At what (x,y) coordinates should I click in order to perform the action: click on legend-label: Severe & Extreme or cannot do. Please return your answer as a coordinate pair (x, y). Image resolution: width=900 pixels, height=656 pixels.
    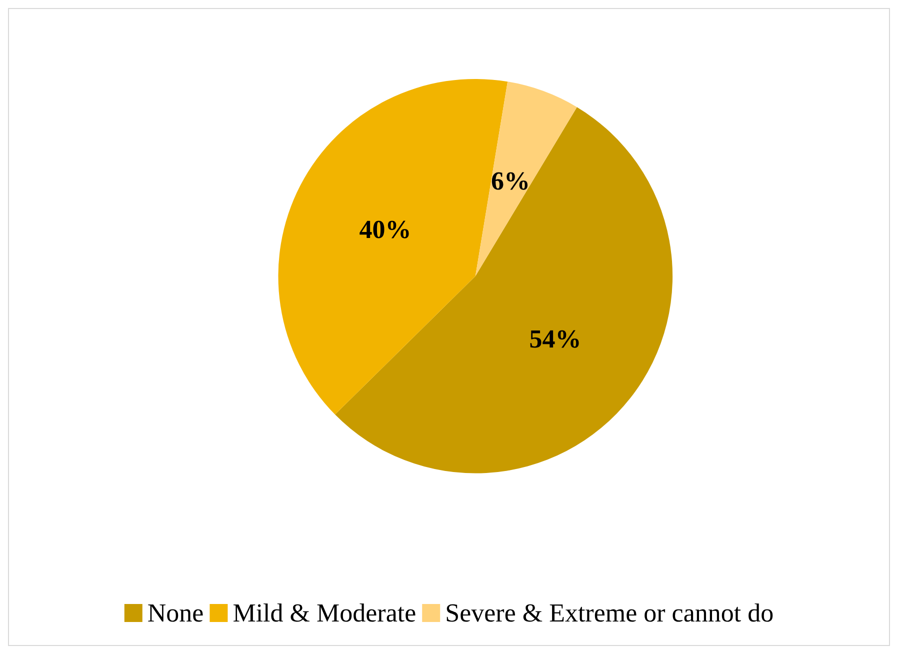
    Looking at the image, I should click on (609, 613).